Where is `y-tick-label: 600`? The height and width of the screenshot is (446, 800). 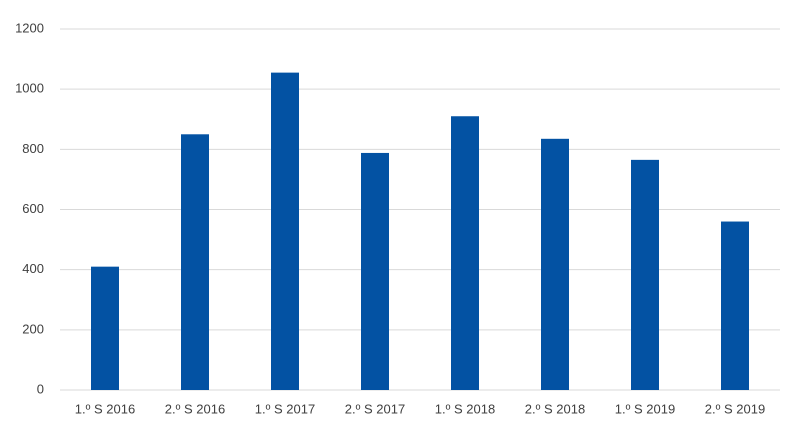 y-tick-label: 600 is located at coordinates (33, 208).